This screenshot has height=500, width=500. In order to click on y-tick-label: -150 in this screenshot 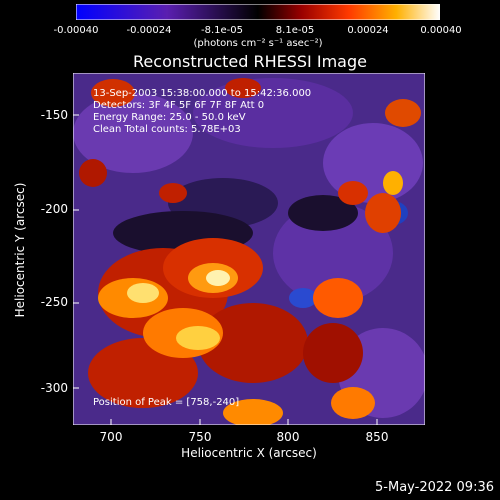, I will do `click(54, 115)`.